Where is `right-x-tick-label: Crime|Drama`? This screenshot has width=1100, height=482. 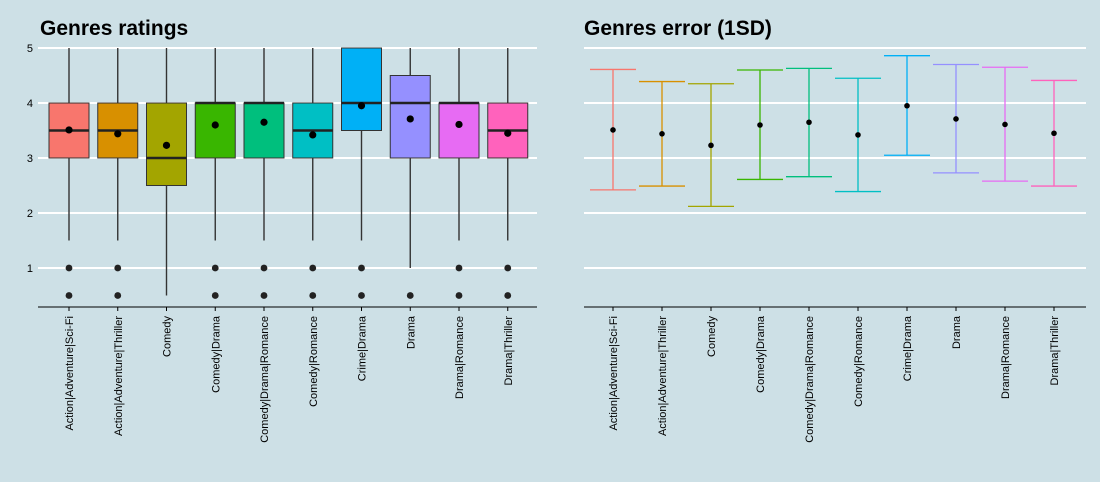
right-x-tick-label: Crime|Drama is located at coordinates (908, 348).